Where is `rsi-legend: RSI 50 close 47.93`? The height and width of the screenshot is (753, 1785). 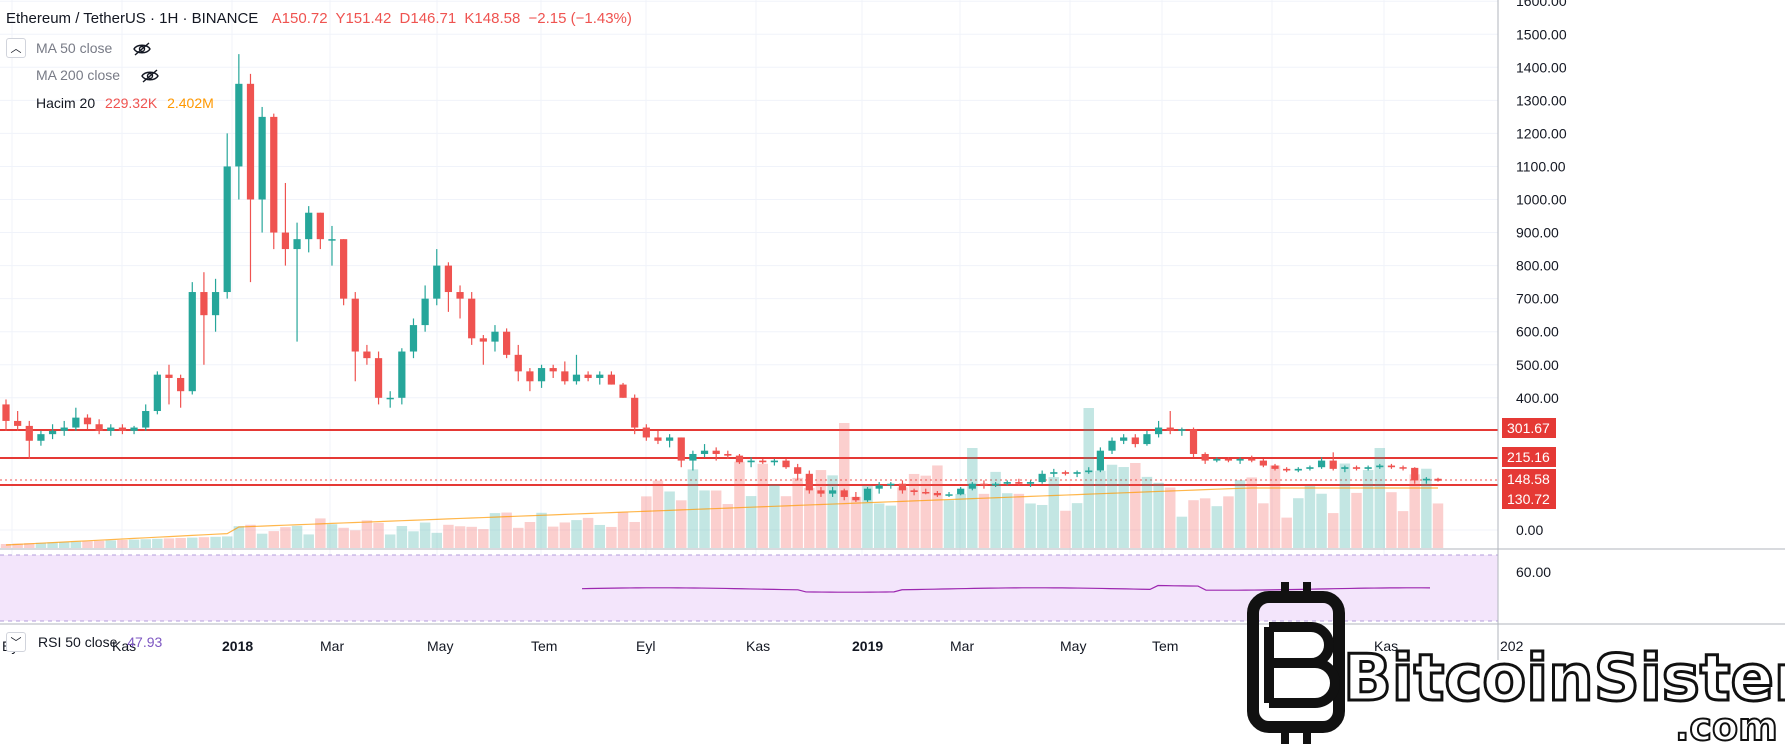 rsi-legend: RSI 50 close 47.93 is located at coordinates (103, 642).